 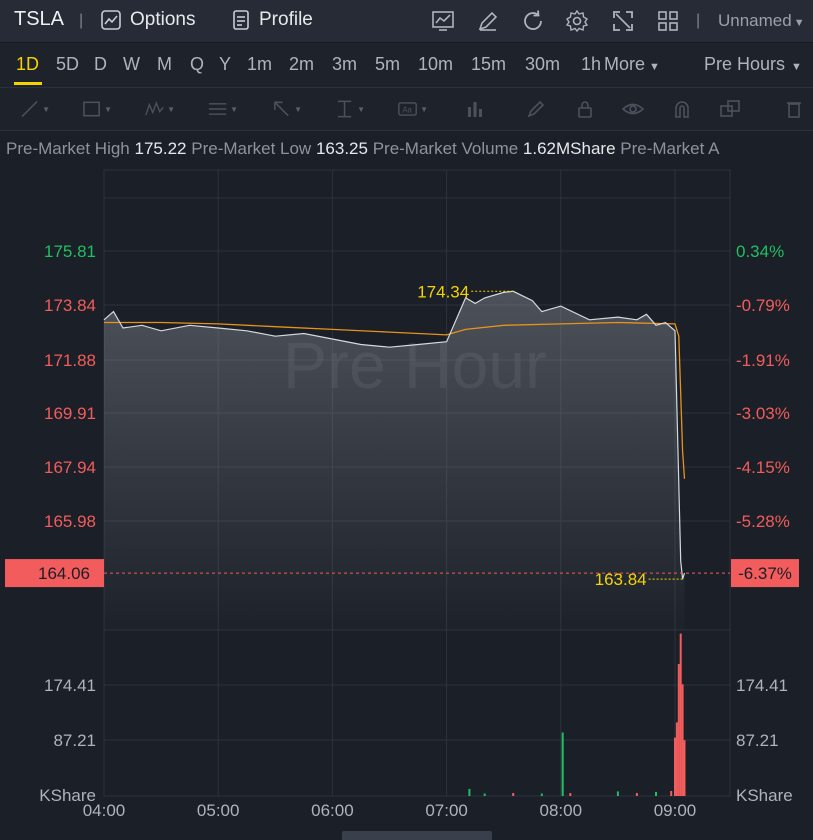 What do you see at coordinates (577, 21) in the screenshot?
I see `gear-icon` at bounding box center [577, 21].